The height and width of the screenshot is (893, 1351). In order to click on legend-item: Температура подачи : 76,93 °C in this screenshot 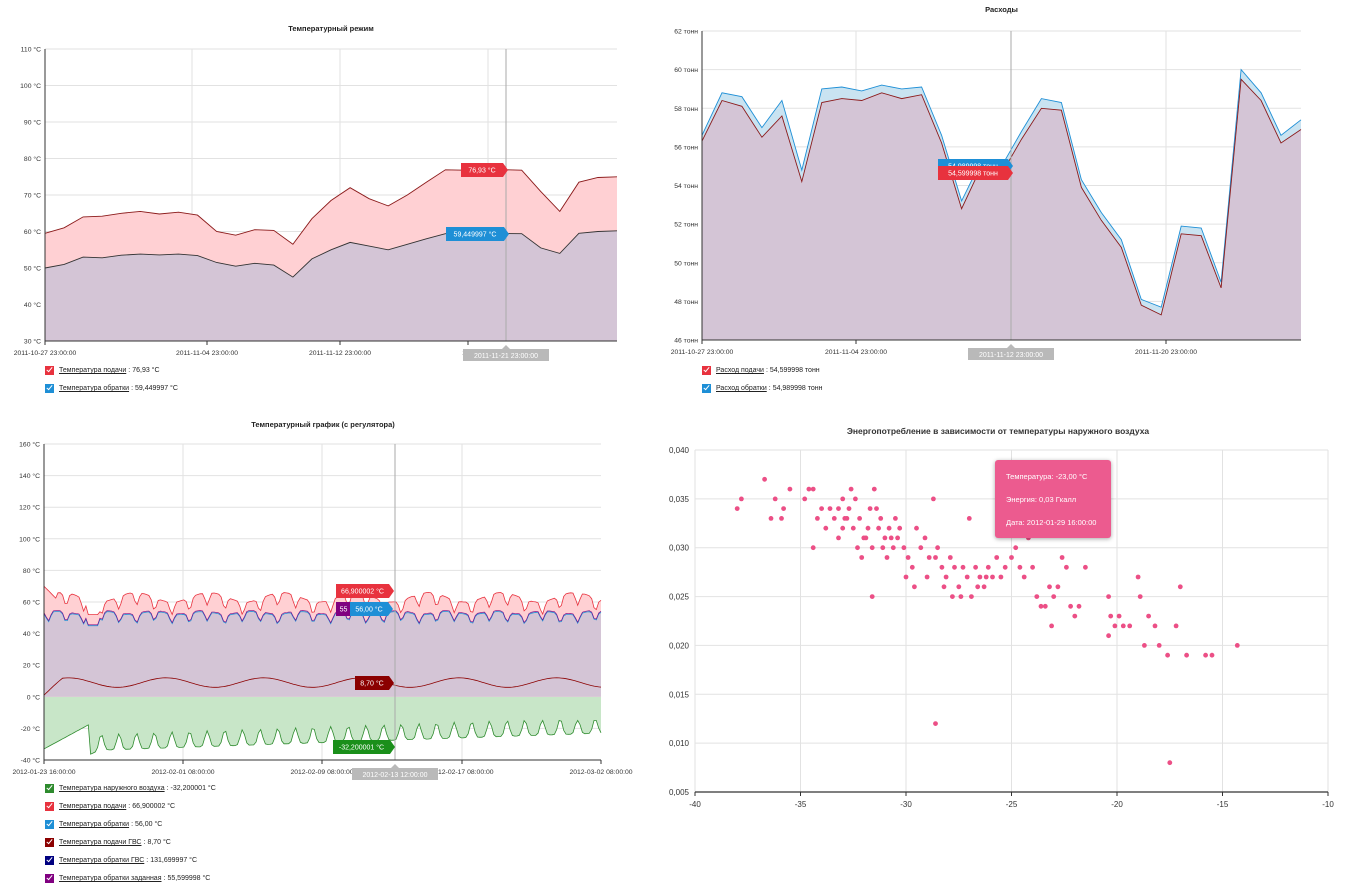, I will do `click(102, 370)`.